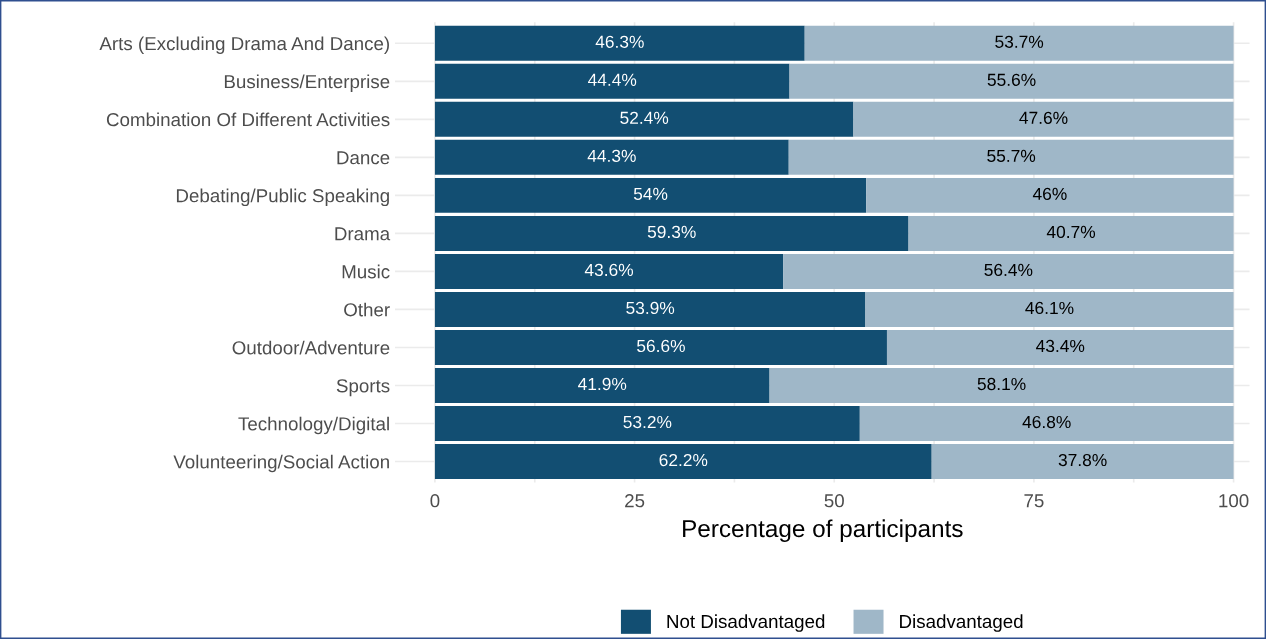  I want to click on y-tick-label: Drama, so click(363, 234).